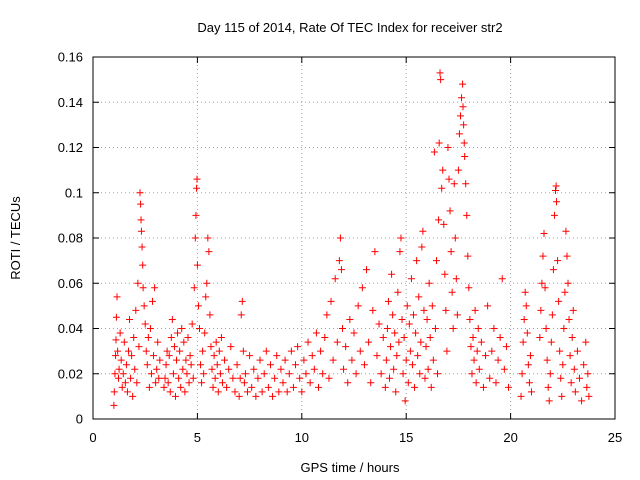 This screenshot has height=480, width=640. What do you see at coordinates (70, 373) in the screenshot?
I see `y-tick-label: 0.02` at bounding box center [70, 373].